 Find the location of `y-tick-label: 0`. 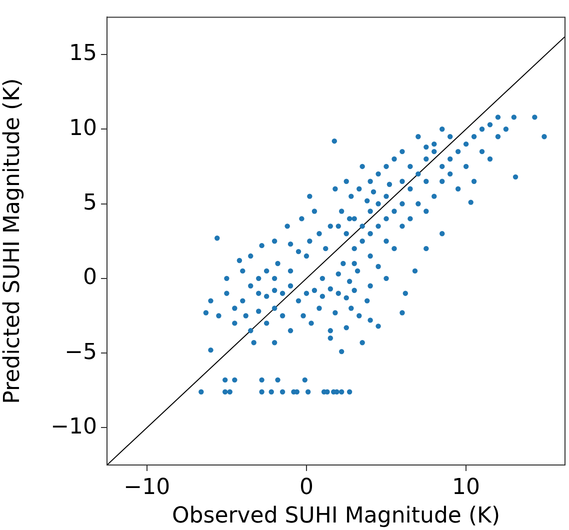

y-tick-label: 0 is located at coordinates (90, 277).